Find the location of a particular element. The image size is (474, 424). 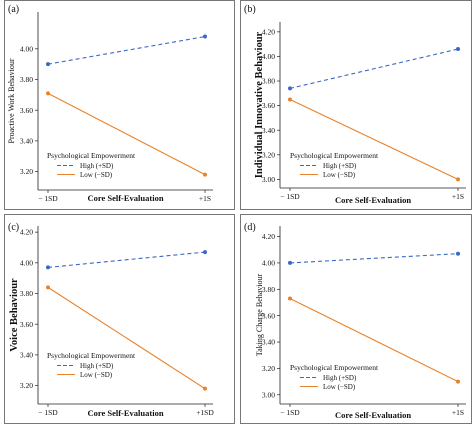

y-axis-title: Proactive Work Behaviour is located at coordinates (11, 100).